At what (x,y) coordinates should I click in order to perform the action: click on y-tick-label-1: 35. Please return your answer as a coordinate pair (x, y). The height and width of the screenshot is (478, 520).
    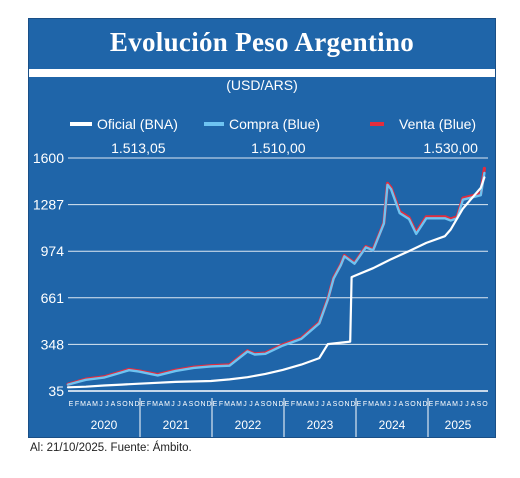
    Looking at the image, I should click on (56, 391).